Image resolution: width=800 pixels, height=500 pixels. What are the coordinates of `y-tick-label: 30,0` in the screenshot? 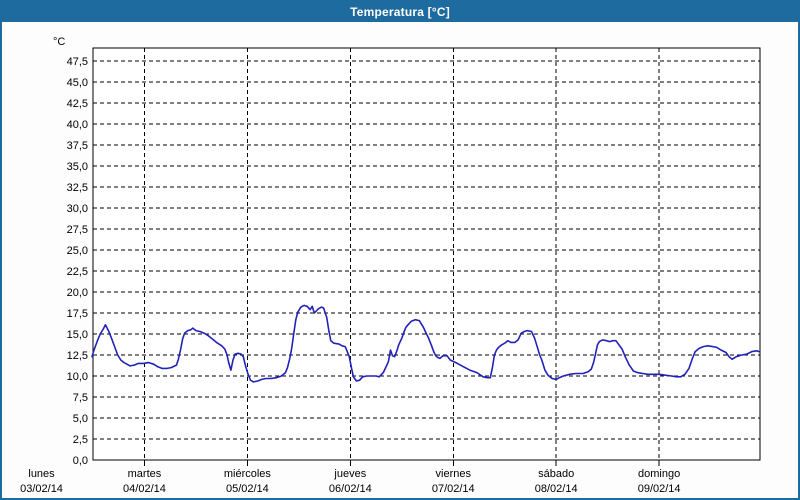 It's located at (77, 209).